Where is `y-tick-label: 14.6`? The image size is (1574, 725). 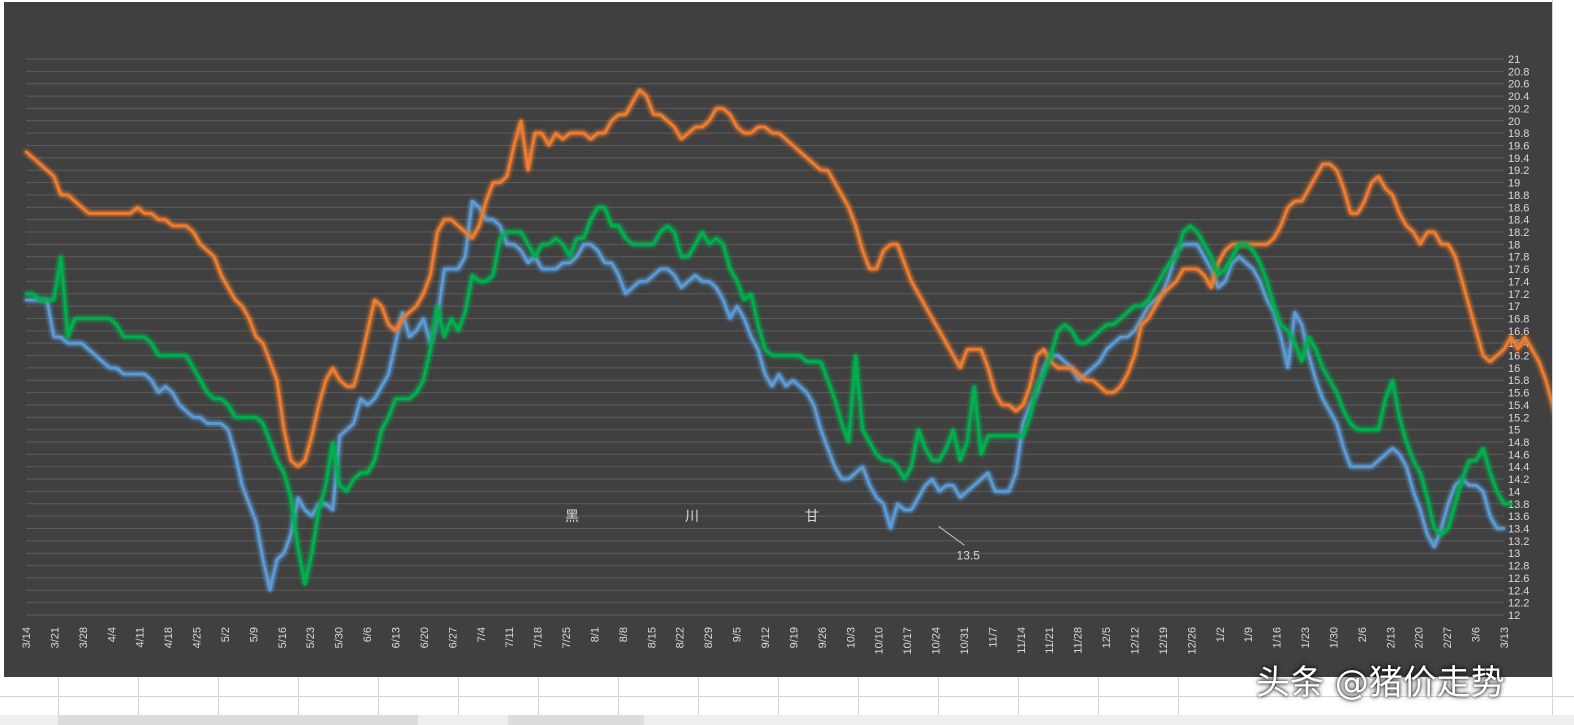
y-tick-label: 14.6 is located at coordinates (1518, 455).